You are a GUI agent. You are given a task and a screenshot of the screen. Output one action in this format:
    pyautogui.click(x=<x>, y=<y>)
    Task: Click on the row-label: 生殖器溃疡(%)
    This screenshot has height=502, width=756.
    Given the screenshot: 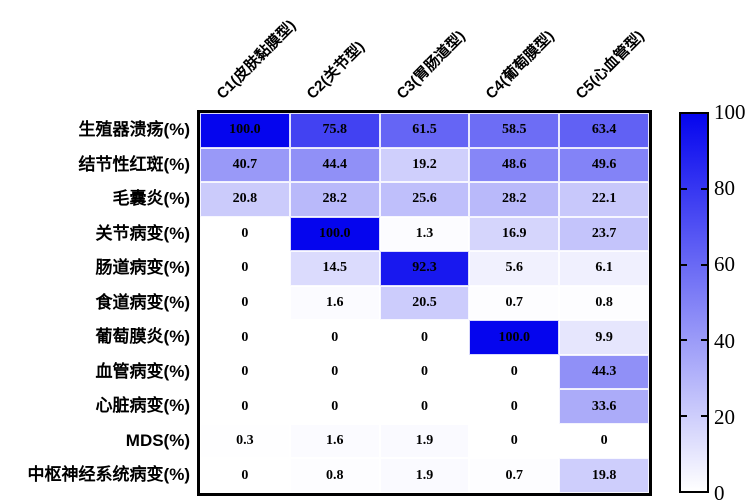 What is the action you would take?
    pyautogui.click(x=134, y=129)
    